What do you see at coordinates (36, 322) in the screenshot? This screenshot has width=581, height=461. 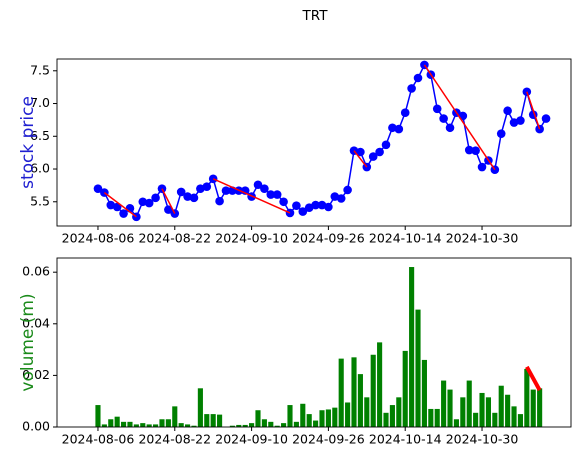 I see `y-tick-label: 0.04` at bounding box center [36, 322].